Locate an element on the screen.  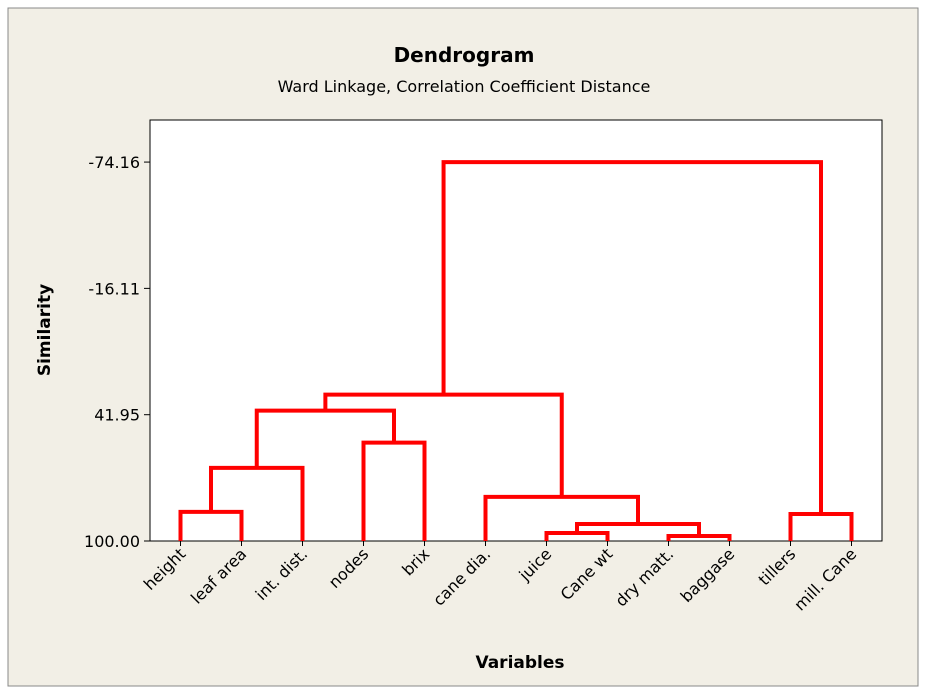
y-tick-label: -16.11 is located at coordinates (114, 288).